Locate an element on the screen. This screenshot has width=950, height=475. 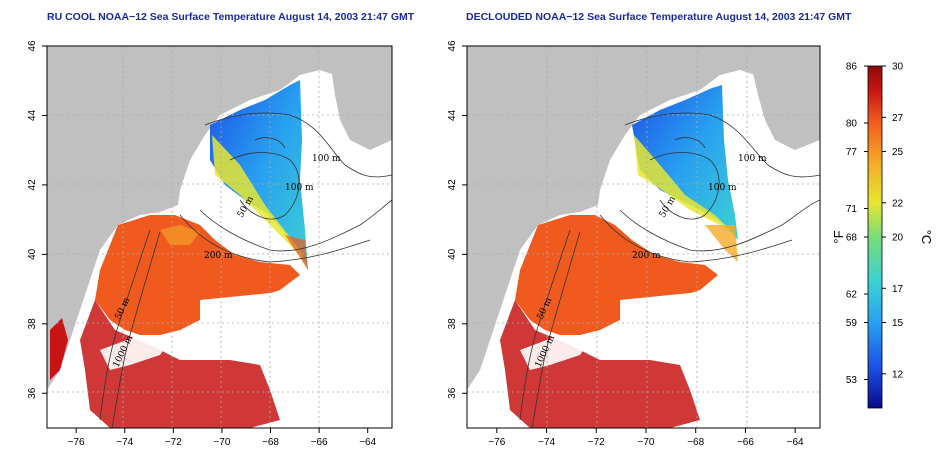
fahrenheit-tick-label: 62 is located at coordinates (852, 295).